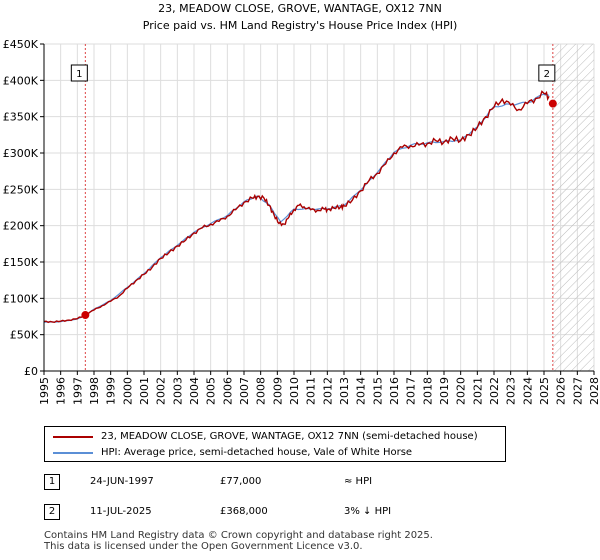 Image resolution: width=600 pixels, height=560 pixels. What do you see at coordinates (21, 80) in the screenshot?
I see `y-tick-label: £400K` at bounding box center [21, 80].